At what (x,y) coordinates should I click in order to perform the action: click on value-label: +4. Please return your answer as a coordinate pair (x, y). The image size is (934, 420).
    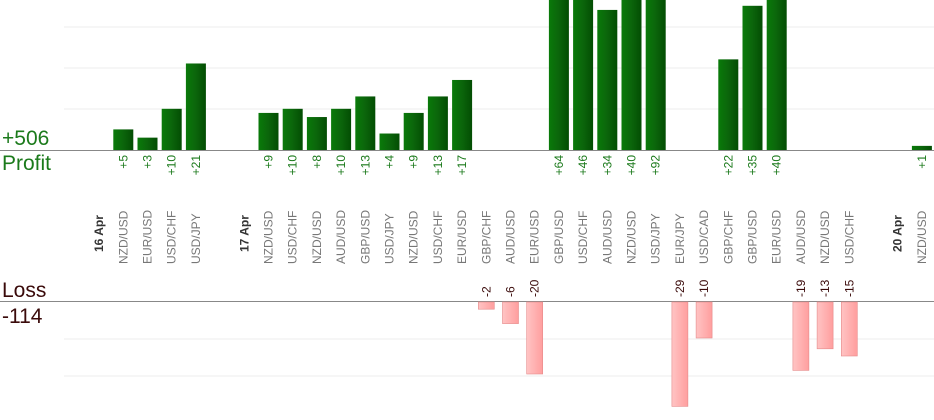
    Looking at the image, I should click on (390, 162).